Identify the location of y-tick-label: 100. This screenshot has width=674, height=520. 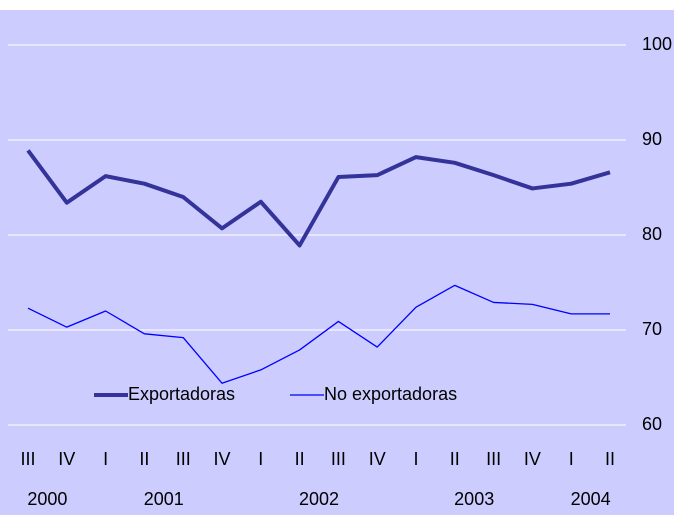
(657, 44).